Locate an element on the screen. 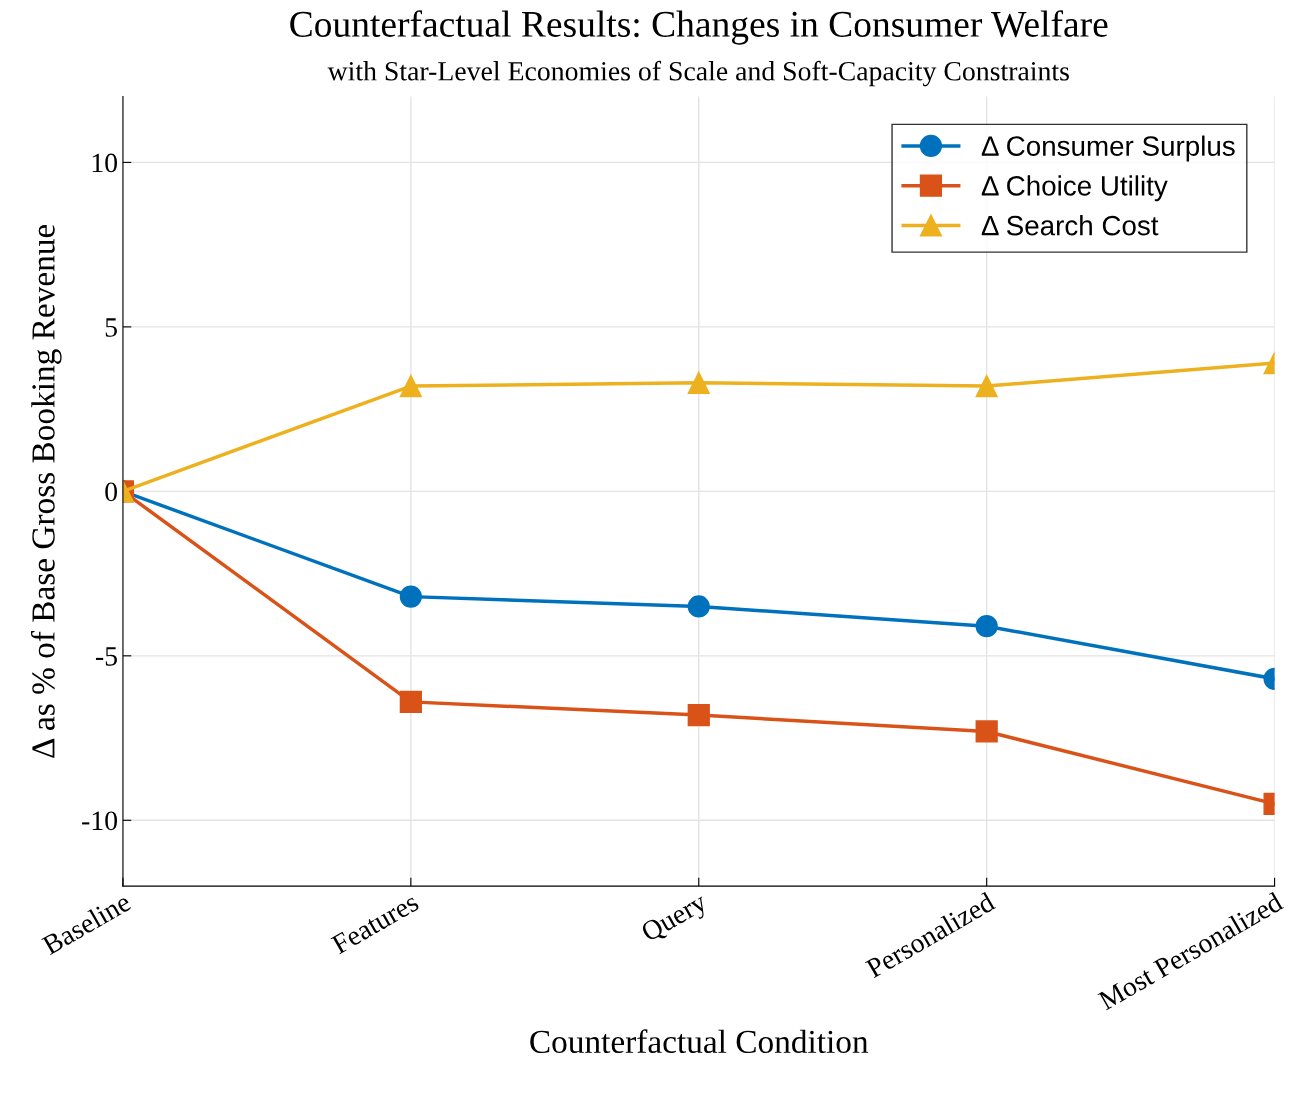 This screenshot has width=1294, height=1098. y-tick-label: 0 is located at coordinates (111, 492).